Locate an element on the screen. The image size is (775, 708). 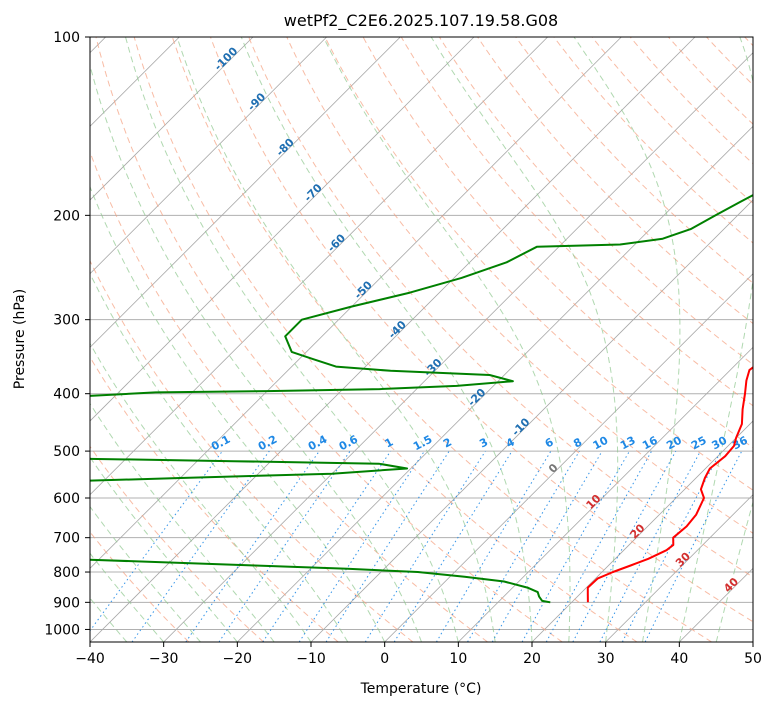
temperature-line is located at coordinates (669, 484).